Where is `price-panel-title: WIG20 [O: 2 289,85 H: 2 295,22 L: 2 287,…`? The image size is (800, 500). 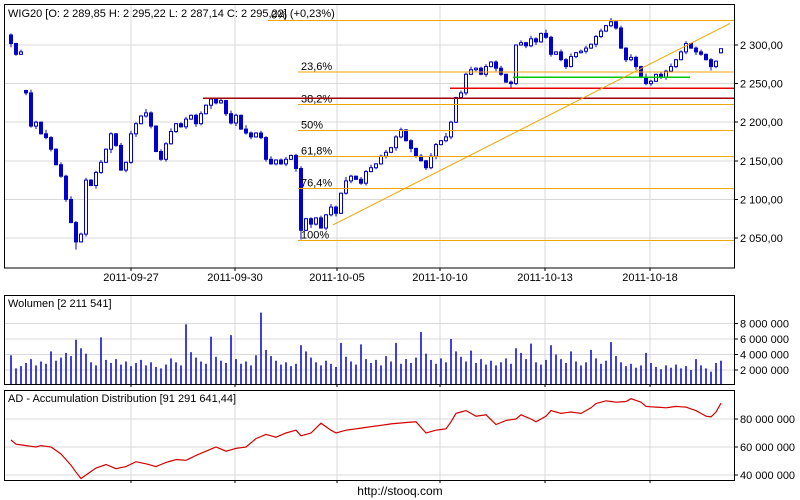
price-panel-title: WIG20 [O: 2 289,85 H: 2 295,22 L: 2 287,… is located at coordinates (171, 14).